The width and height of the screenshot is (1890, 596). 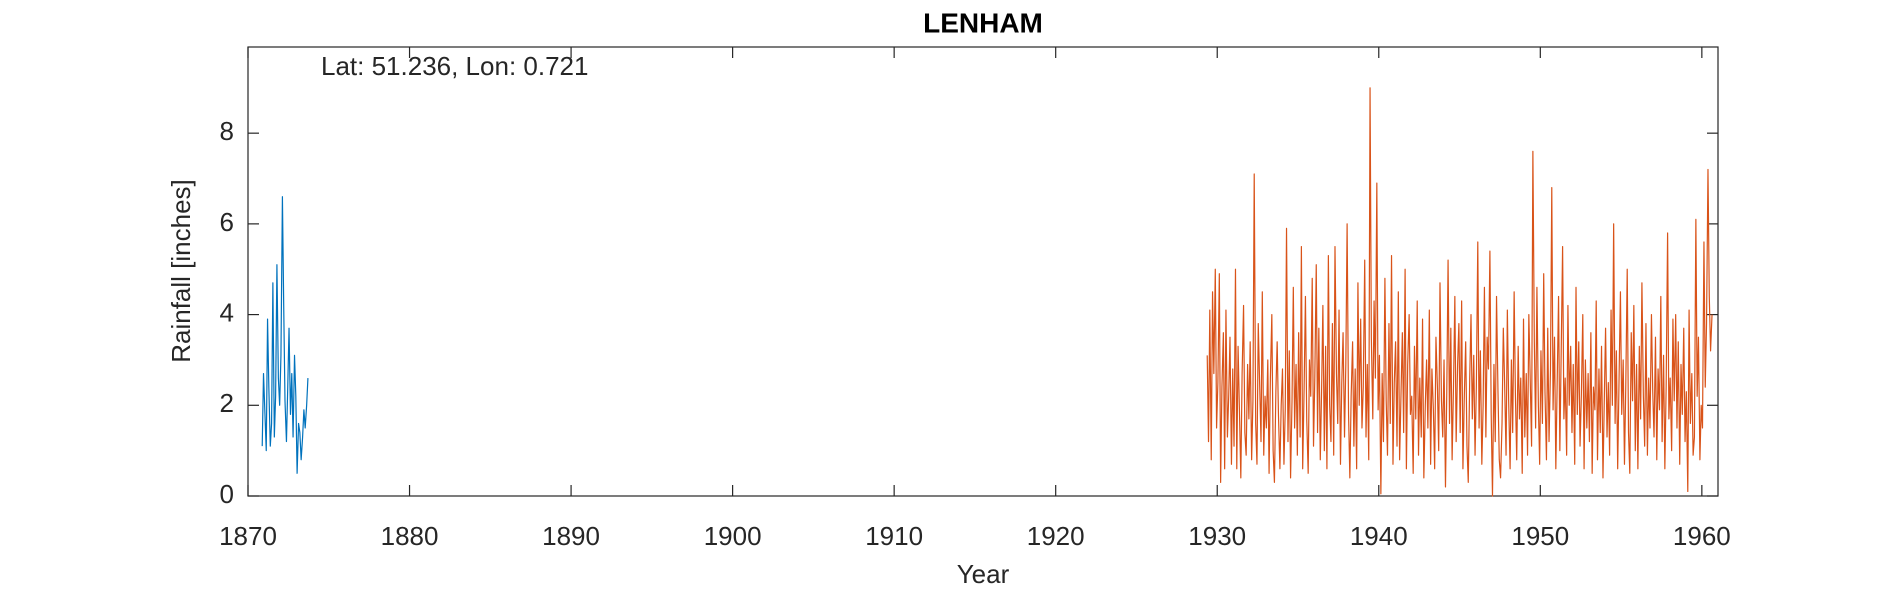 I want to click on y-tick-label: 0, so click(x=227, y=494).